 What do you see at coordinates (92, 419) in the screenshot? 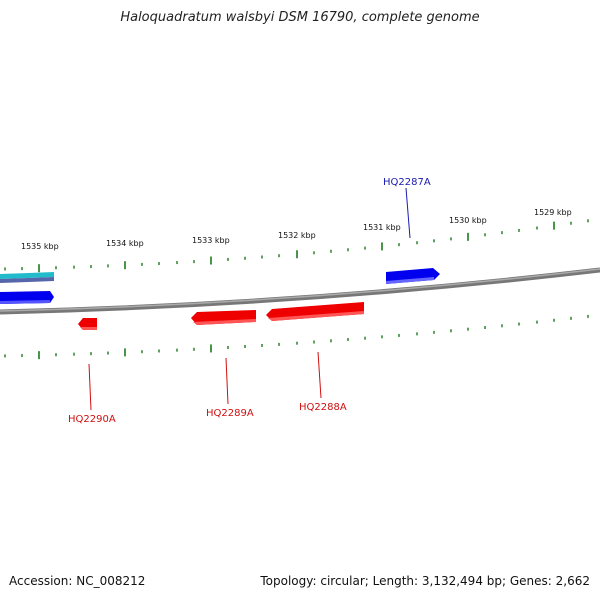
I see `label-hq2290a: HQ2290A` at bounding box center [92, 419].